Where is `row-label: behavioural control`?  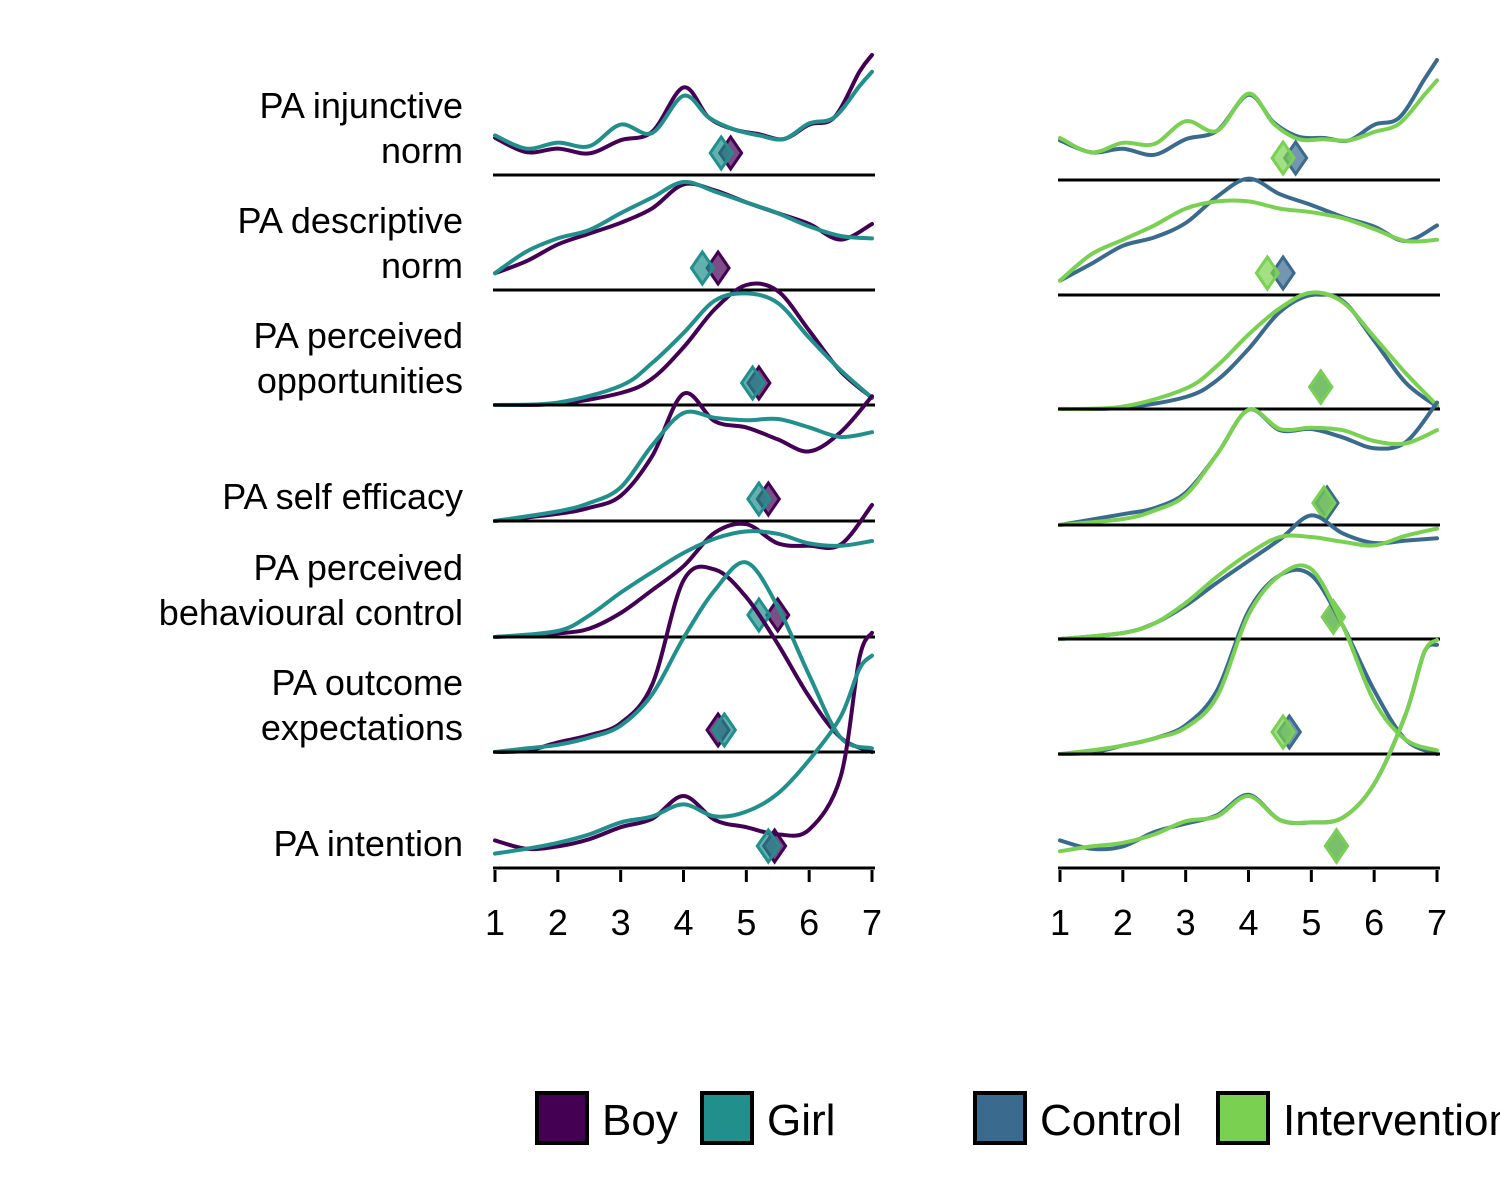
row-label: behavioural control is located at coordinates (311, 612).